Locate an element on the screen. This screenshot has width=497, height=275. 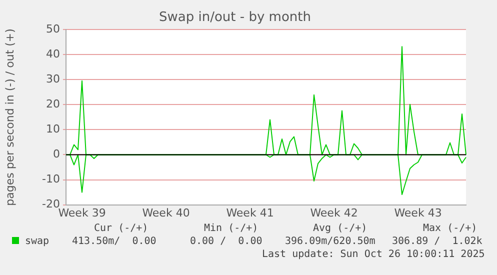
y-tick-label: 10 is located at coordinates (53, 129).